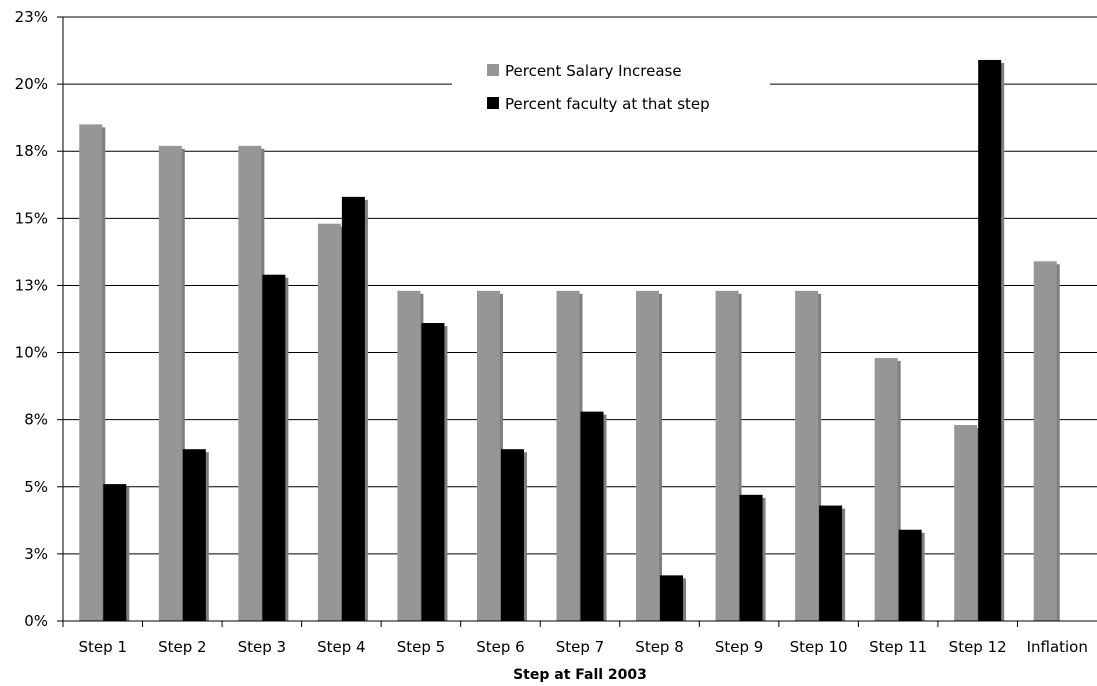  I want to click on x-tick-label: Step 1, so click(103, 647).